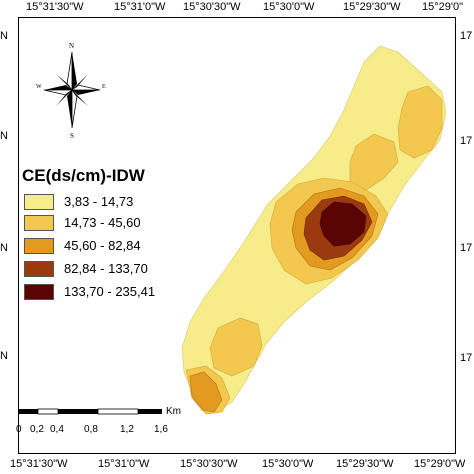 The width and height of the screenshot is (474, 474). I want to click on bottom-coord-label: 15°31'0"W, so click(124, 464).